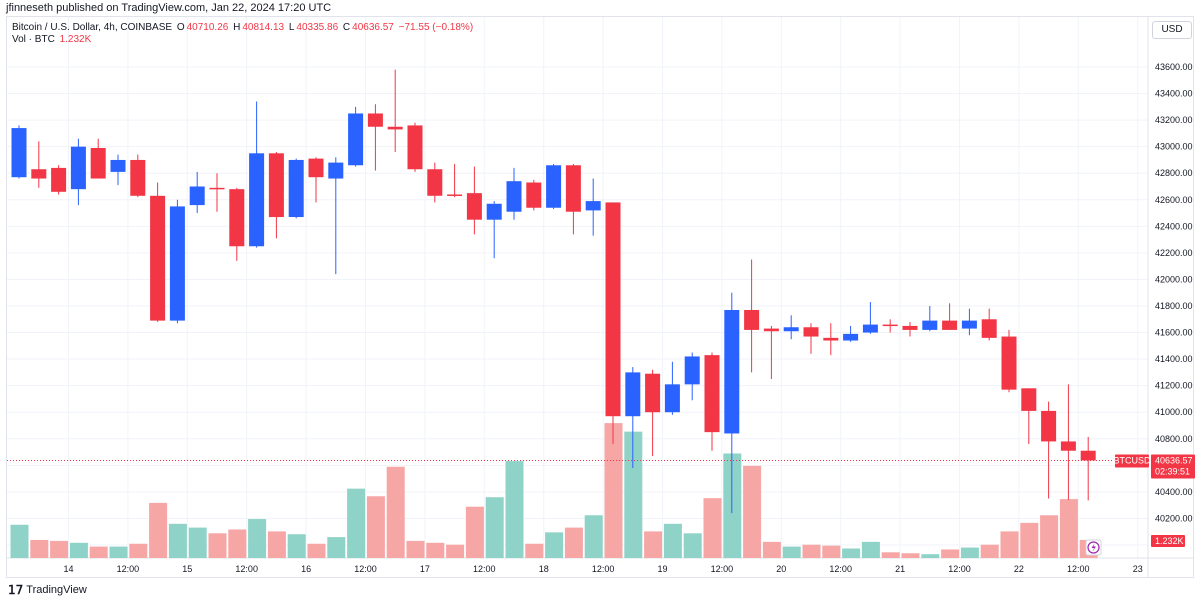 Image resolution: width=1200 pixels, height=600 pixels. I want to click on y-tick-label: 43200.00, so click(1174, 120).